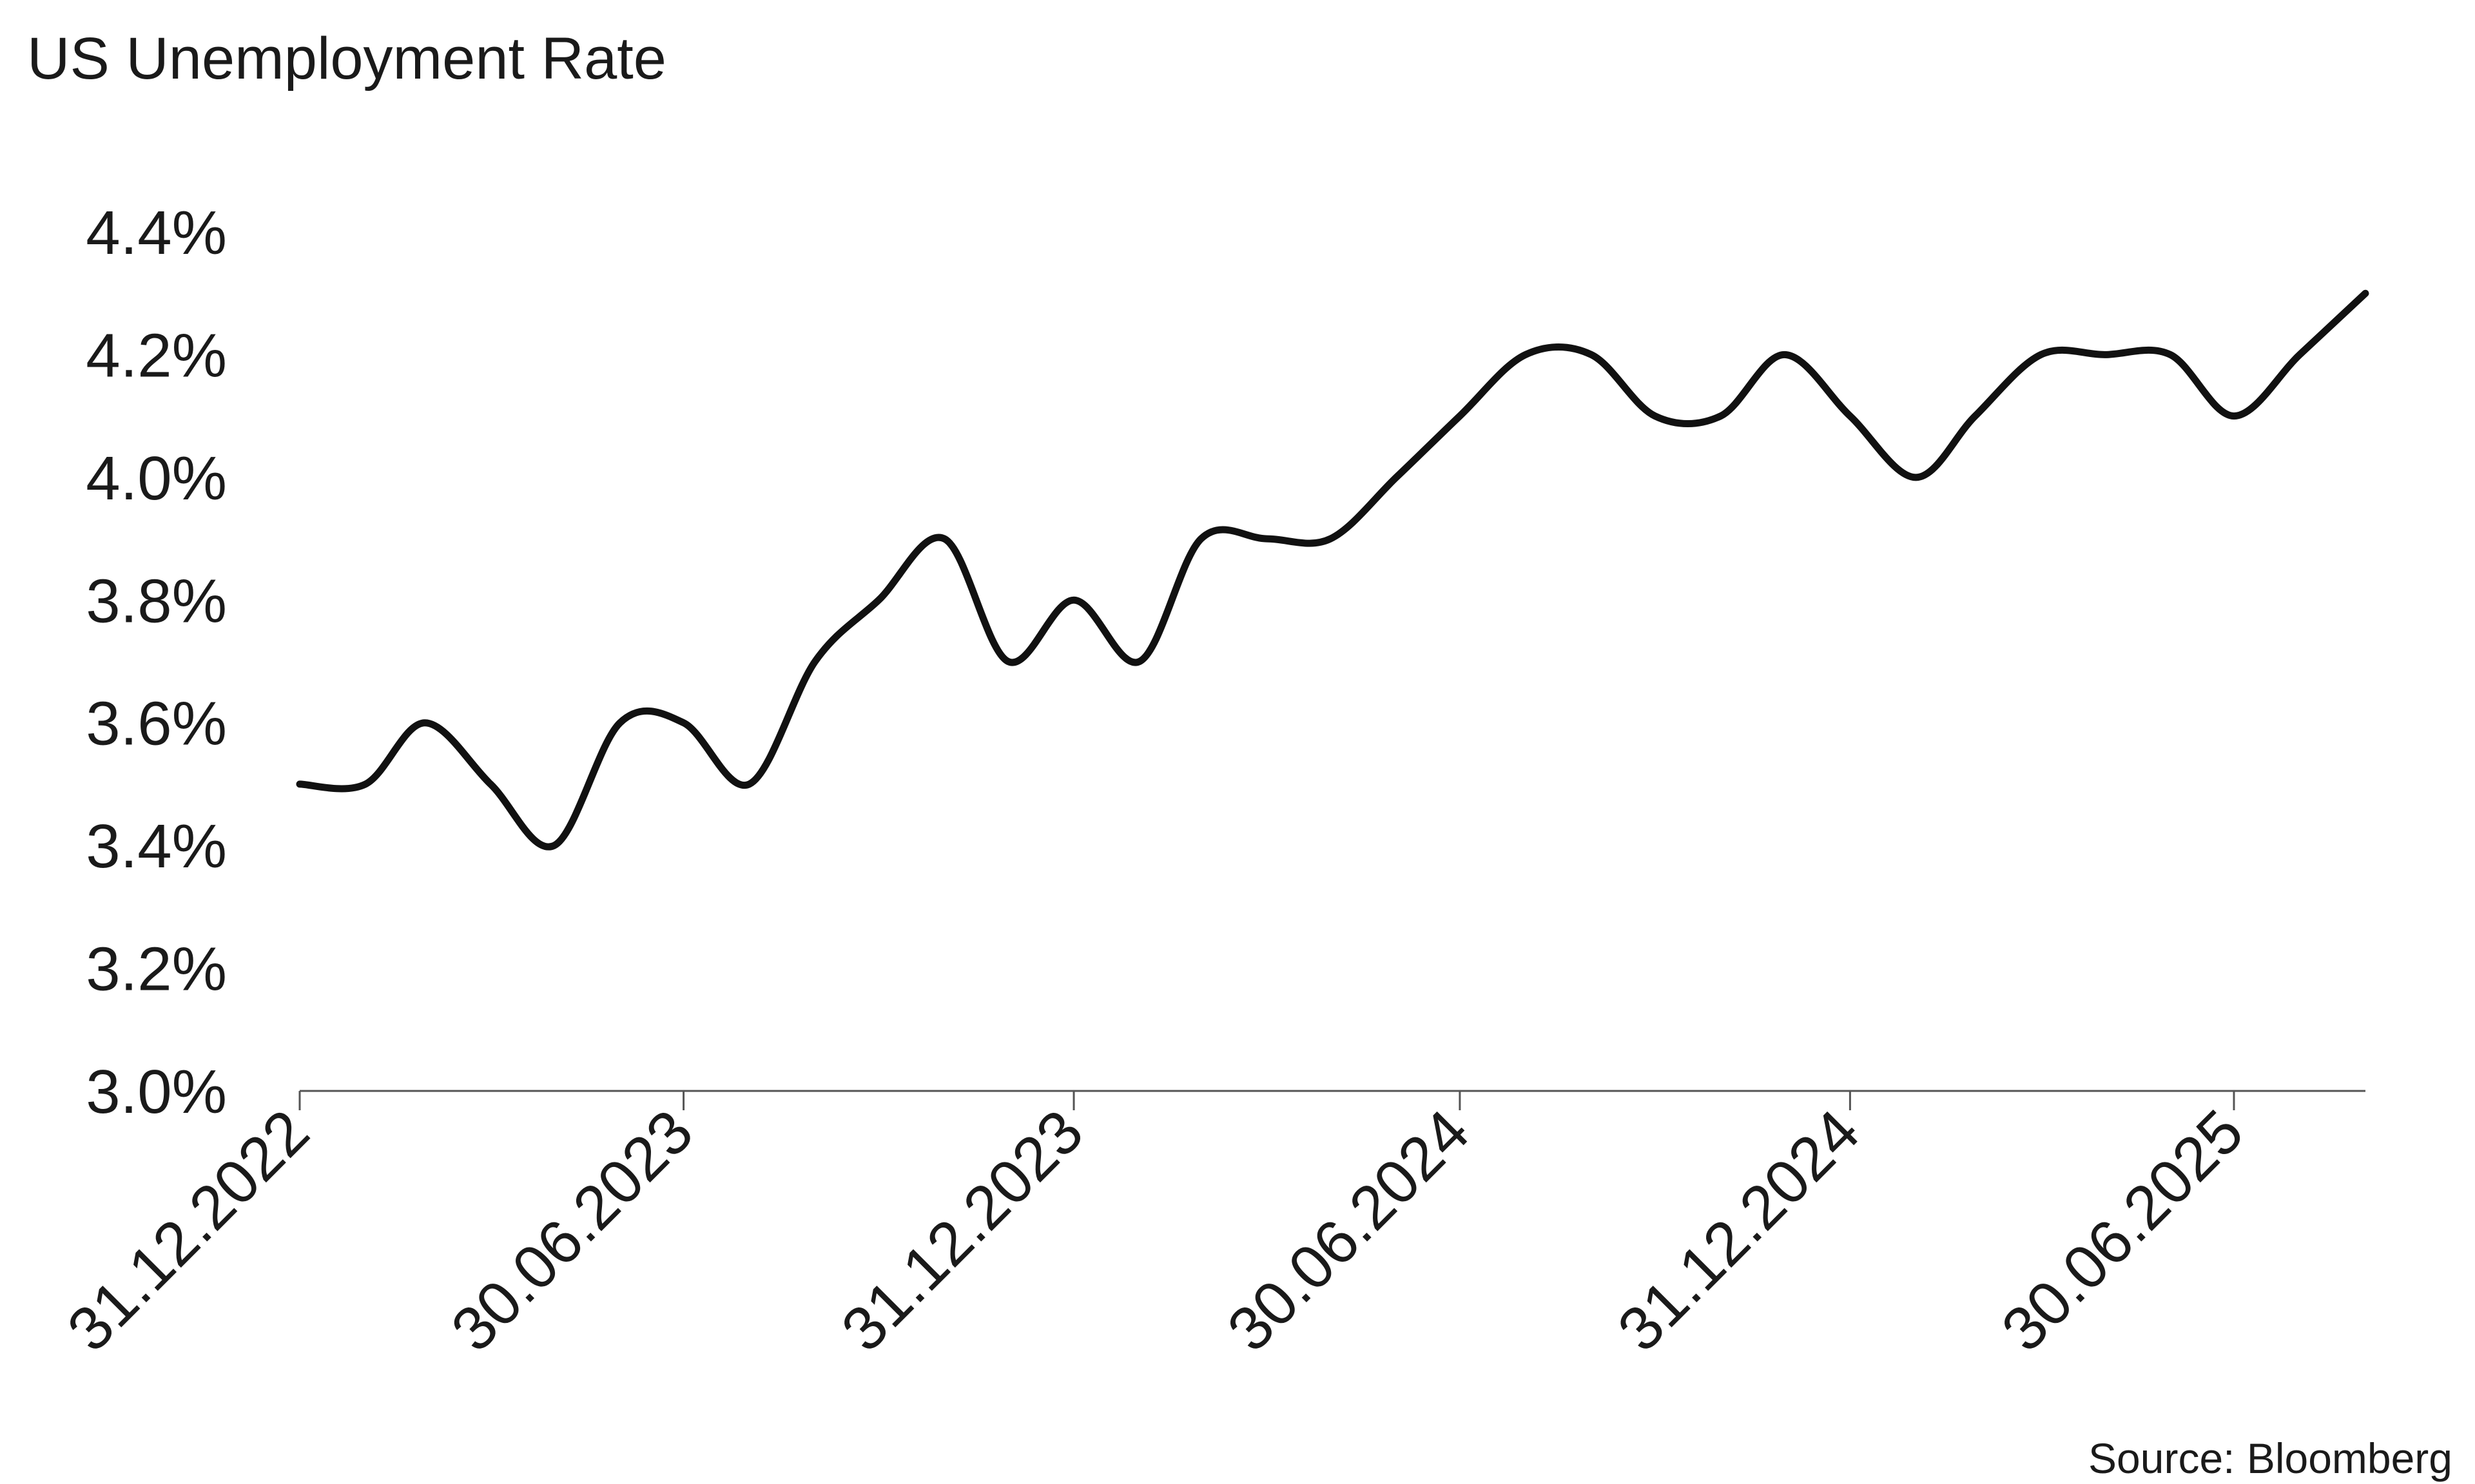 This screenshot has height=1484, width=2475. I want to click on x-tick-label: 30.06.2025, so click(2122, 1230).